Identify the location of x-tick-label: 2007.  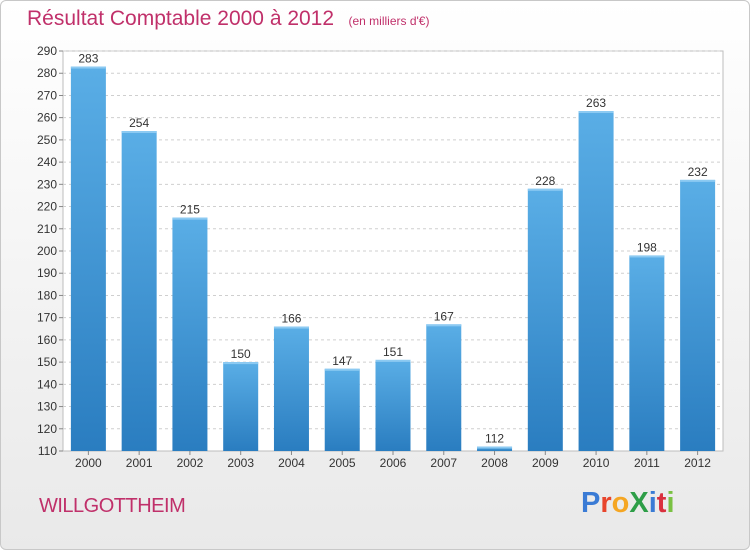
(443, 463).